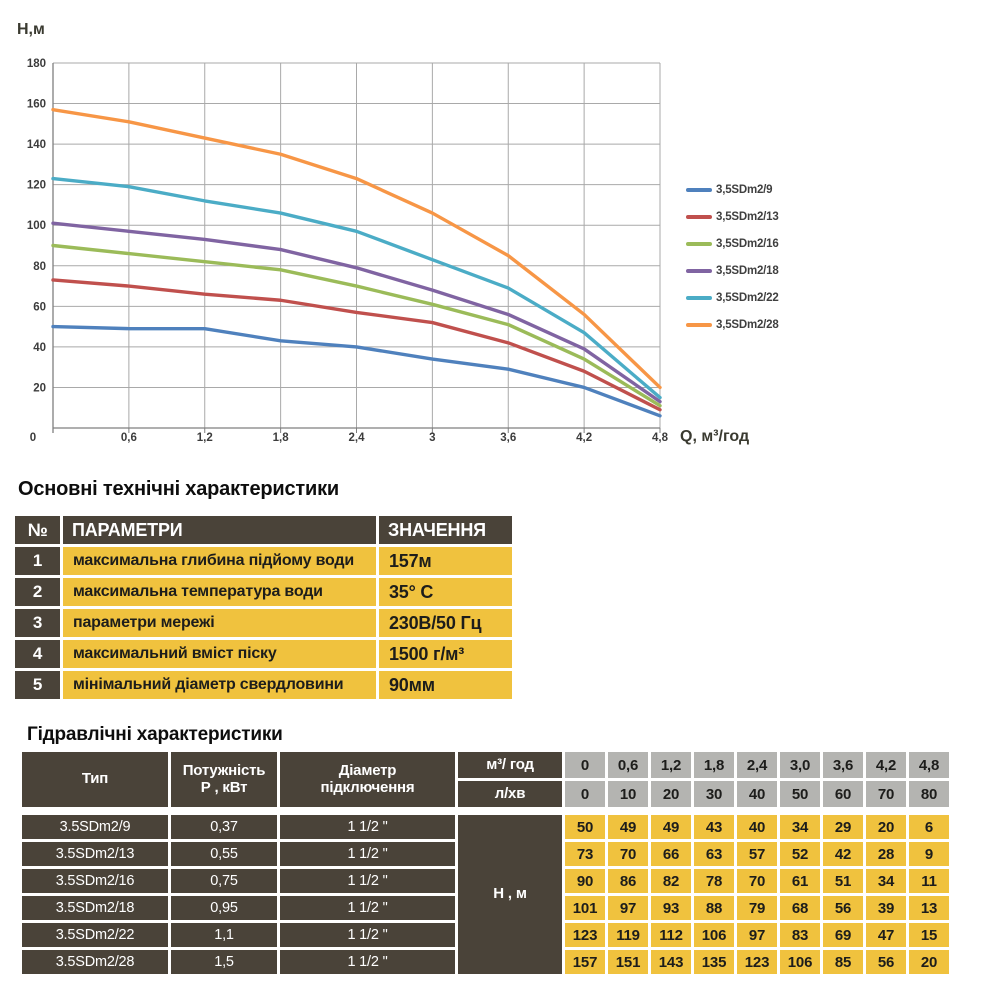 This screenshot has width=1000, height=1000. Describe the element at coordinates (671, 765) in the screenshot. I see `flow-m3h-value: 1,2` at that location.